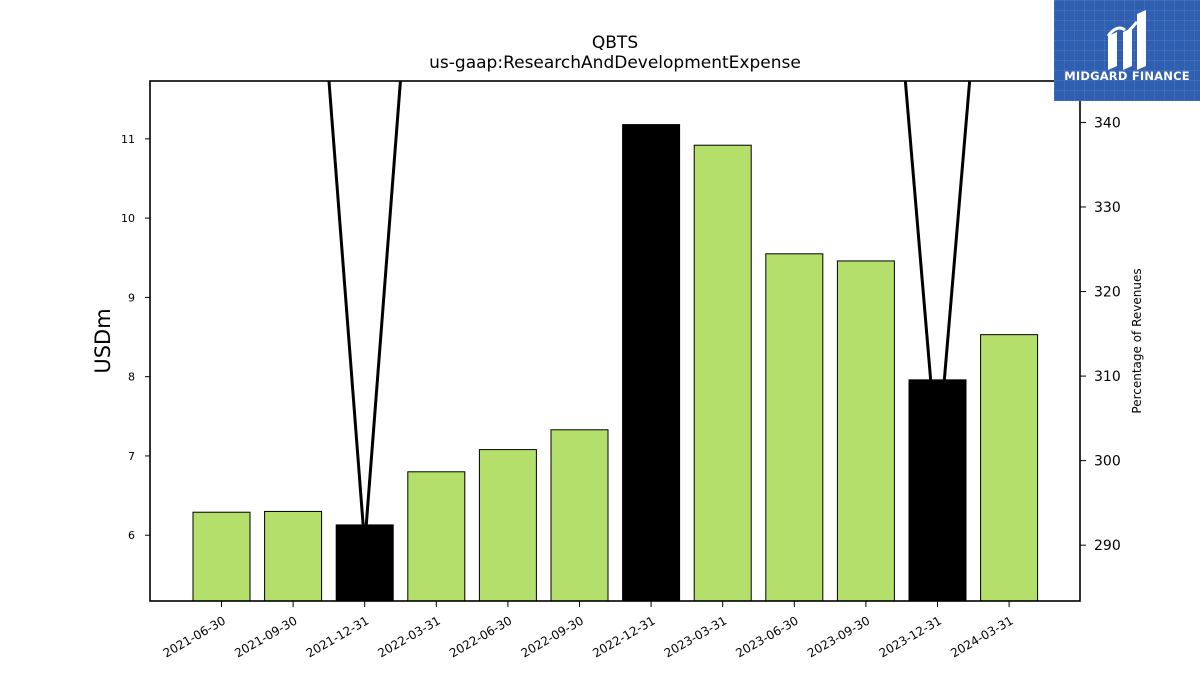 This screenshot has width=1200, height=675. Describe the element at coordinates (408, 636) in the screenshot. I see `x-tick-label: 2022-03-31` at that location.